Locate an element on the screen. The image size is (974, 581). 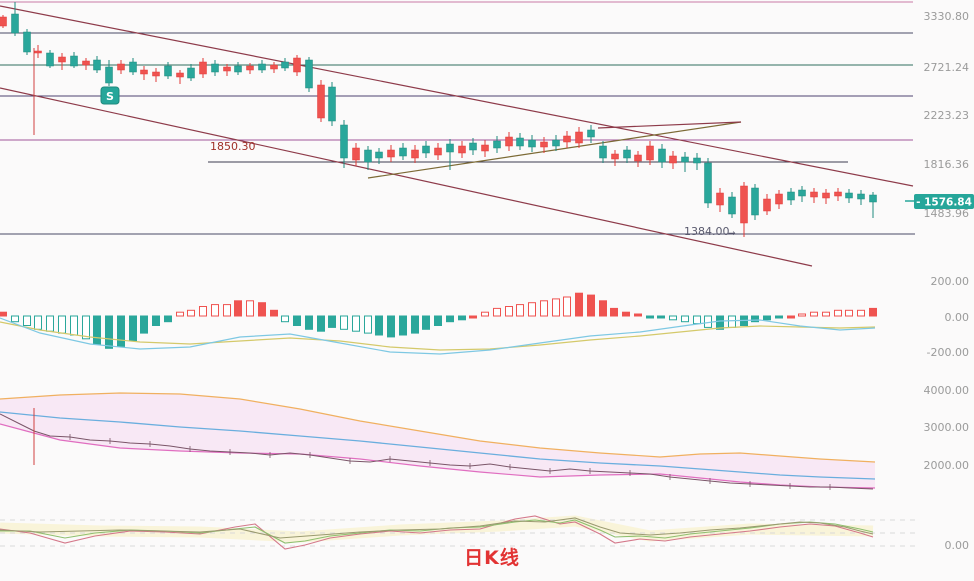
axis-label: 3330.80 is located at coordinates (947, 16).